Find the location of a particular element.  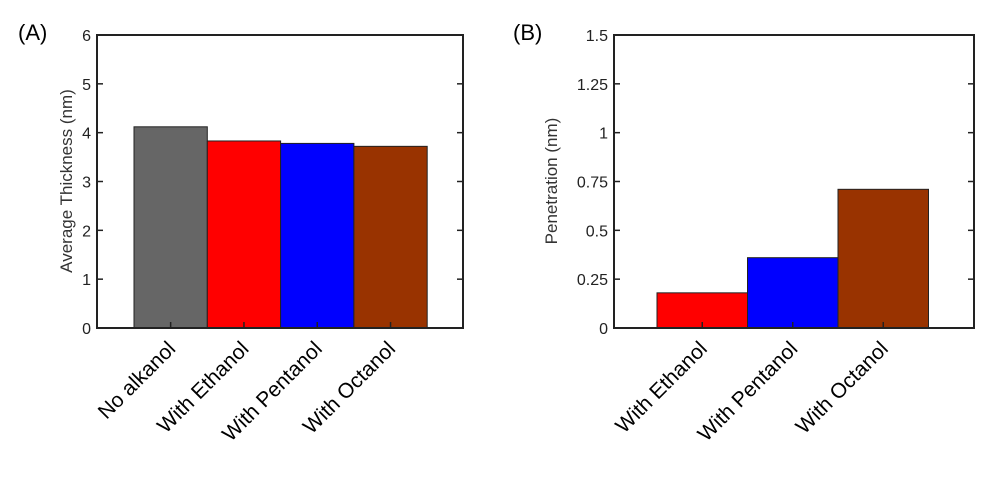

y-tick-label: 0.5 is located at coordinates (597, 231).